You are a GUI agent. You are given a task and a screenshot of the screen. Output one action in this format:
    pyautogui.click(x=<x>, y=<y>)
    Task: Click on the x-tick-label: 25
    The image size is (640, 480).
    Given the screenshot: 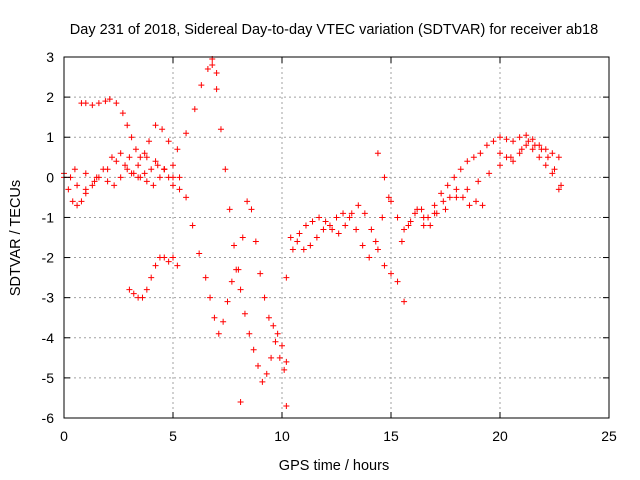 What is the action you would take?
    pyautogui.click(x=609, y=436)
    